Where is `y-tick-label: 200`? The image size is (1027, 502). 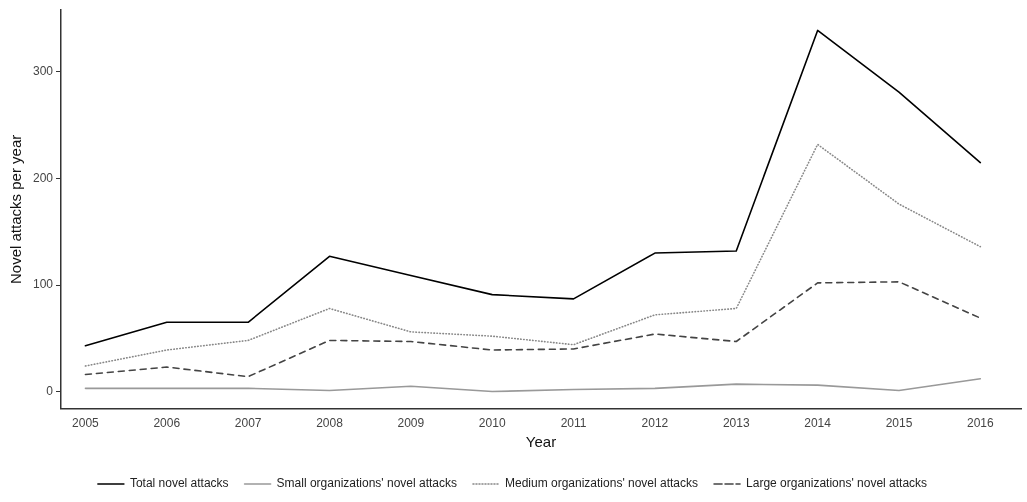
y-tick-label: 200 is located at coordinates (43, 177).